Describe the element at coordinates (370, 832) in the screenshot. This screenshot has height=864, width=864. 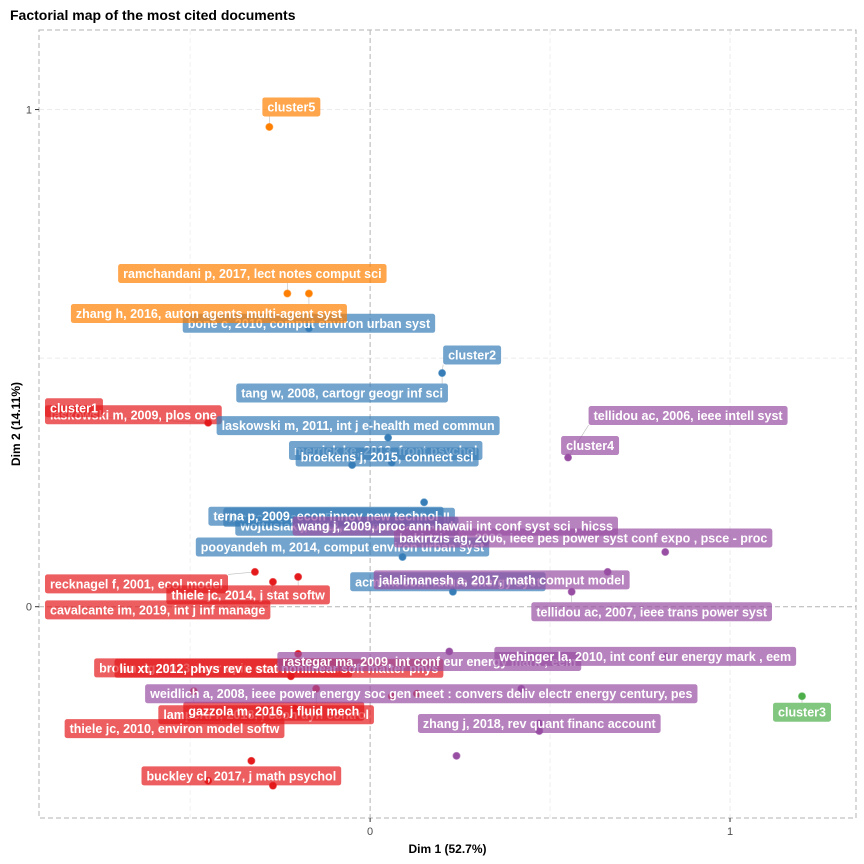
I see `x-tick-label: 0` at that location.